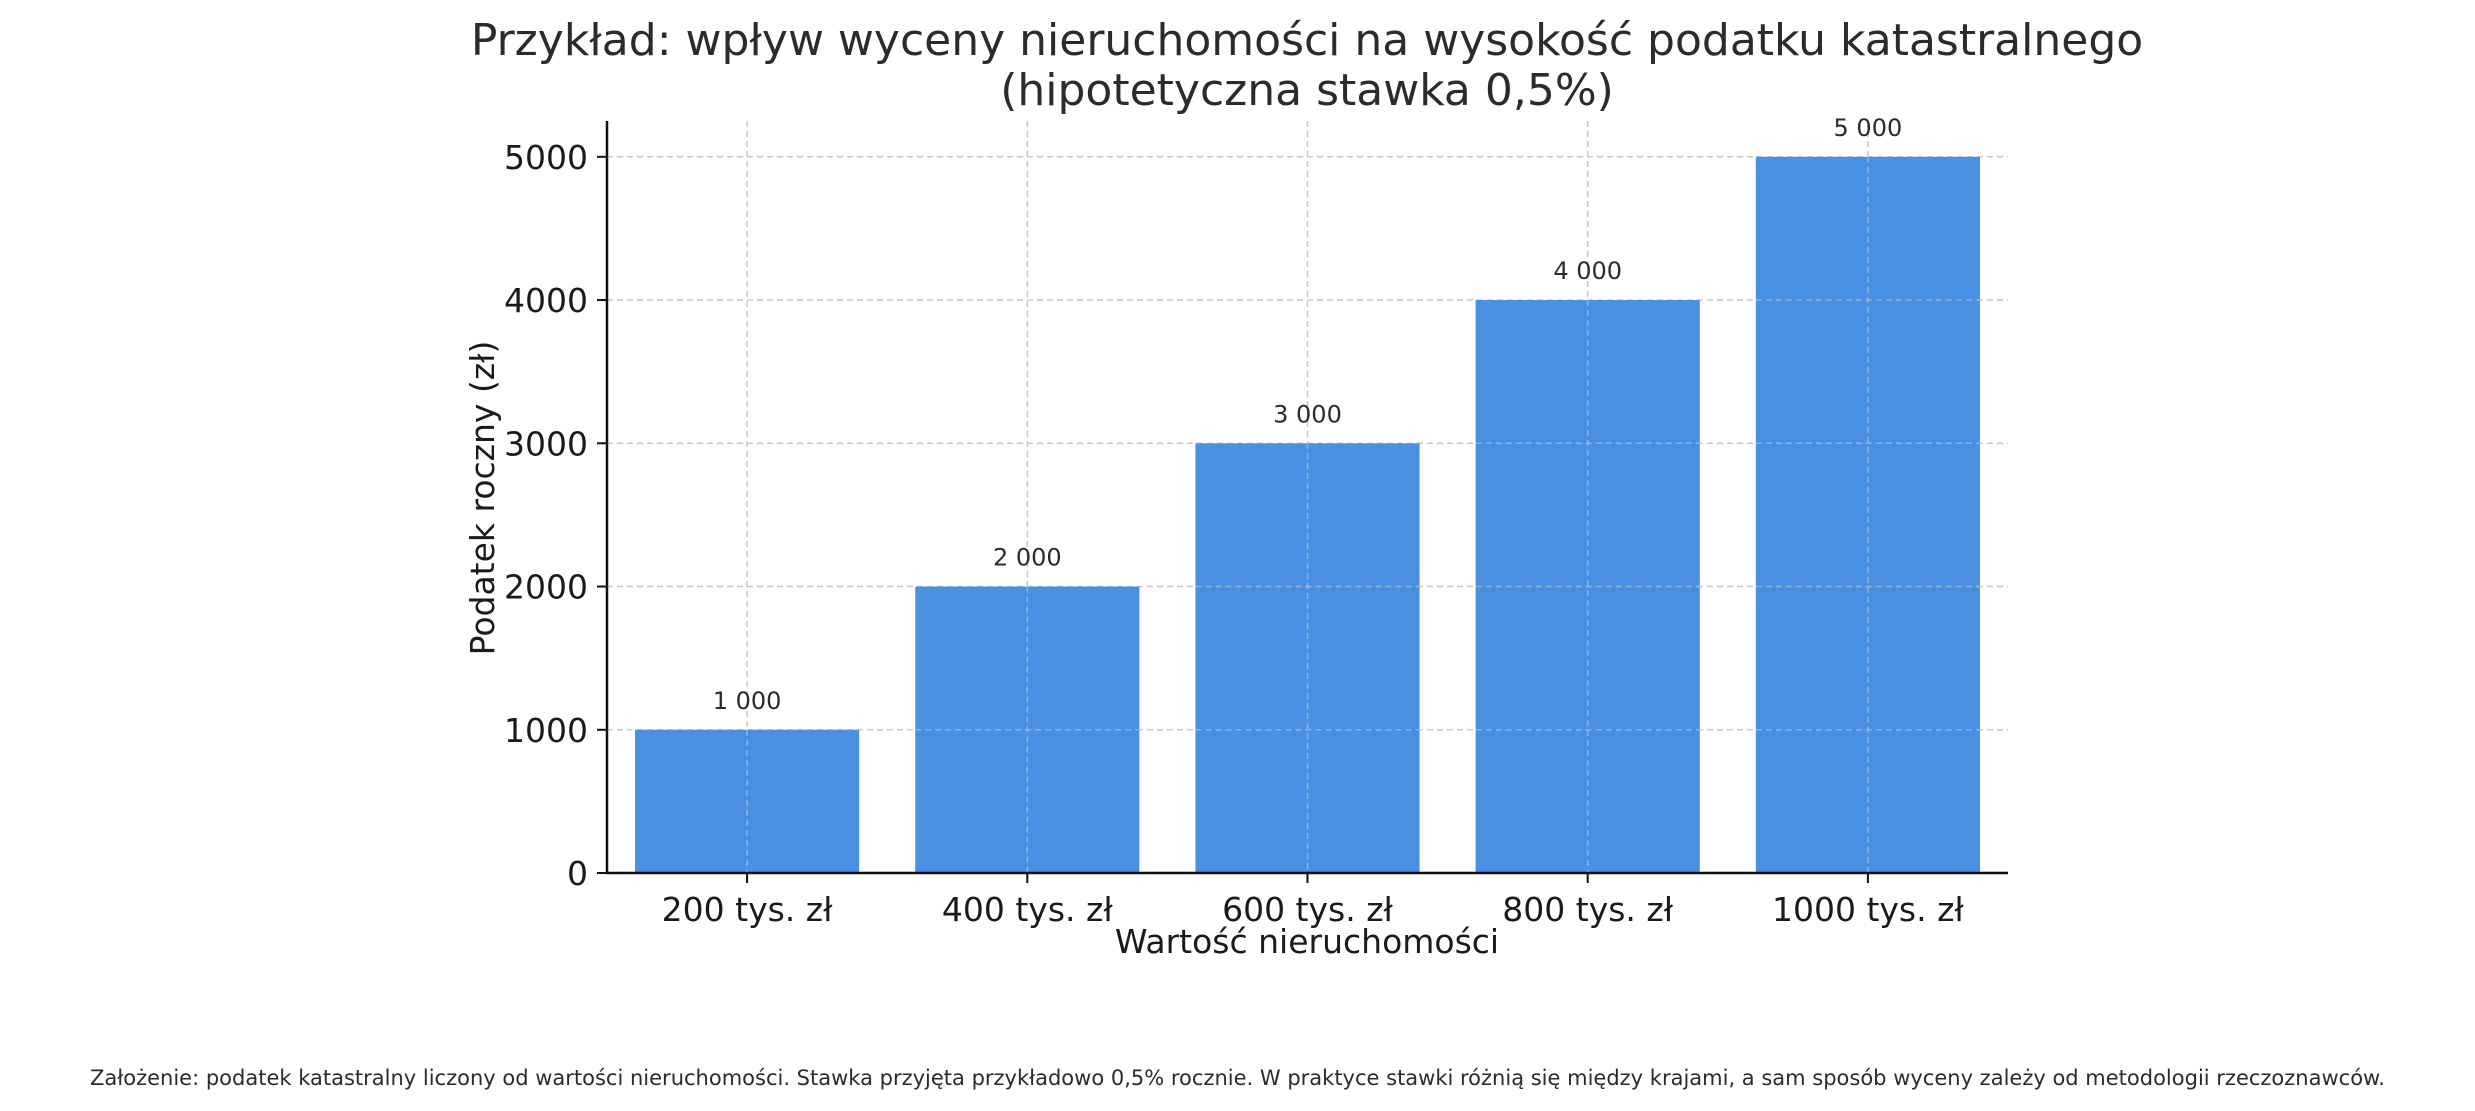 Image resolution: width=2475 pixels, height=1111 pixels. Describe the element at coordinates (555, 515) in the screenshot. I see `y-axis-ticks: 0 1000 2000 3000 4000 5000` at that location.